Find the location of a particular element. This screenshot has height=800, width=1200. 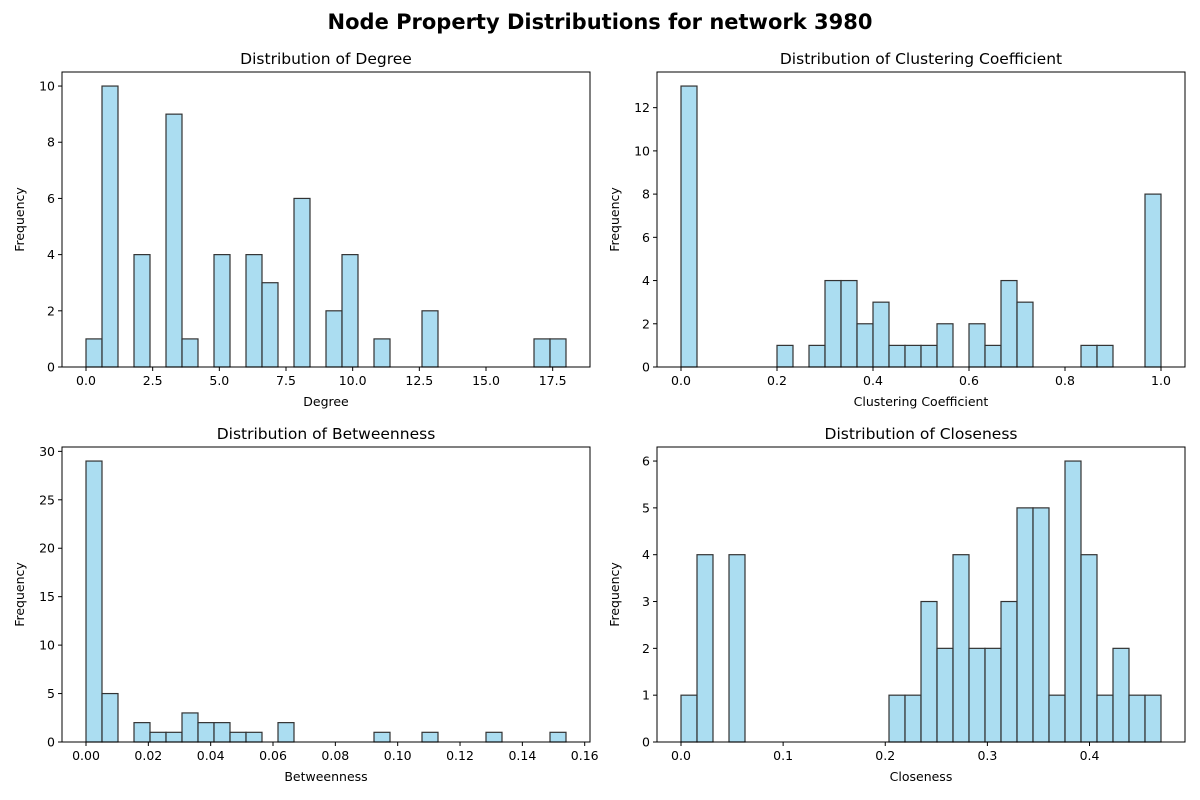

closeness-y-tick-label: 0 is located at coordinates (646, 742).